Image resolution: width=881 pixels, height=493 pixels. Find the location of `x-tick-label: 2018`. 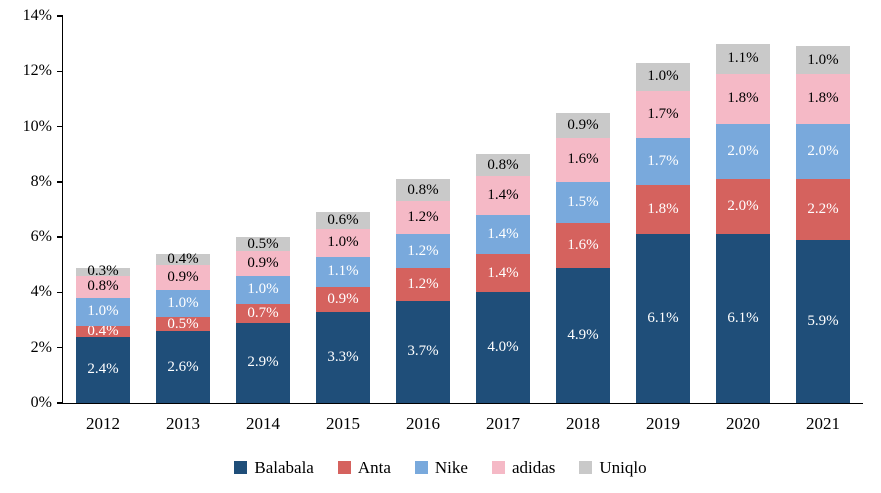

x-tick-label: 2018 is located at coordinates (583, 423).